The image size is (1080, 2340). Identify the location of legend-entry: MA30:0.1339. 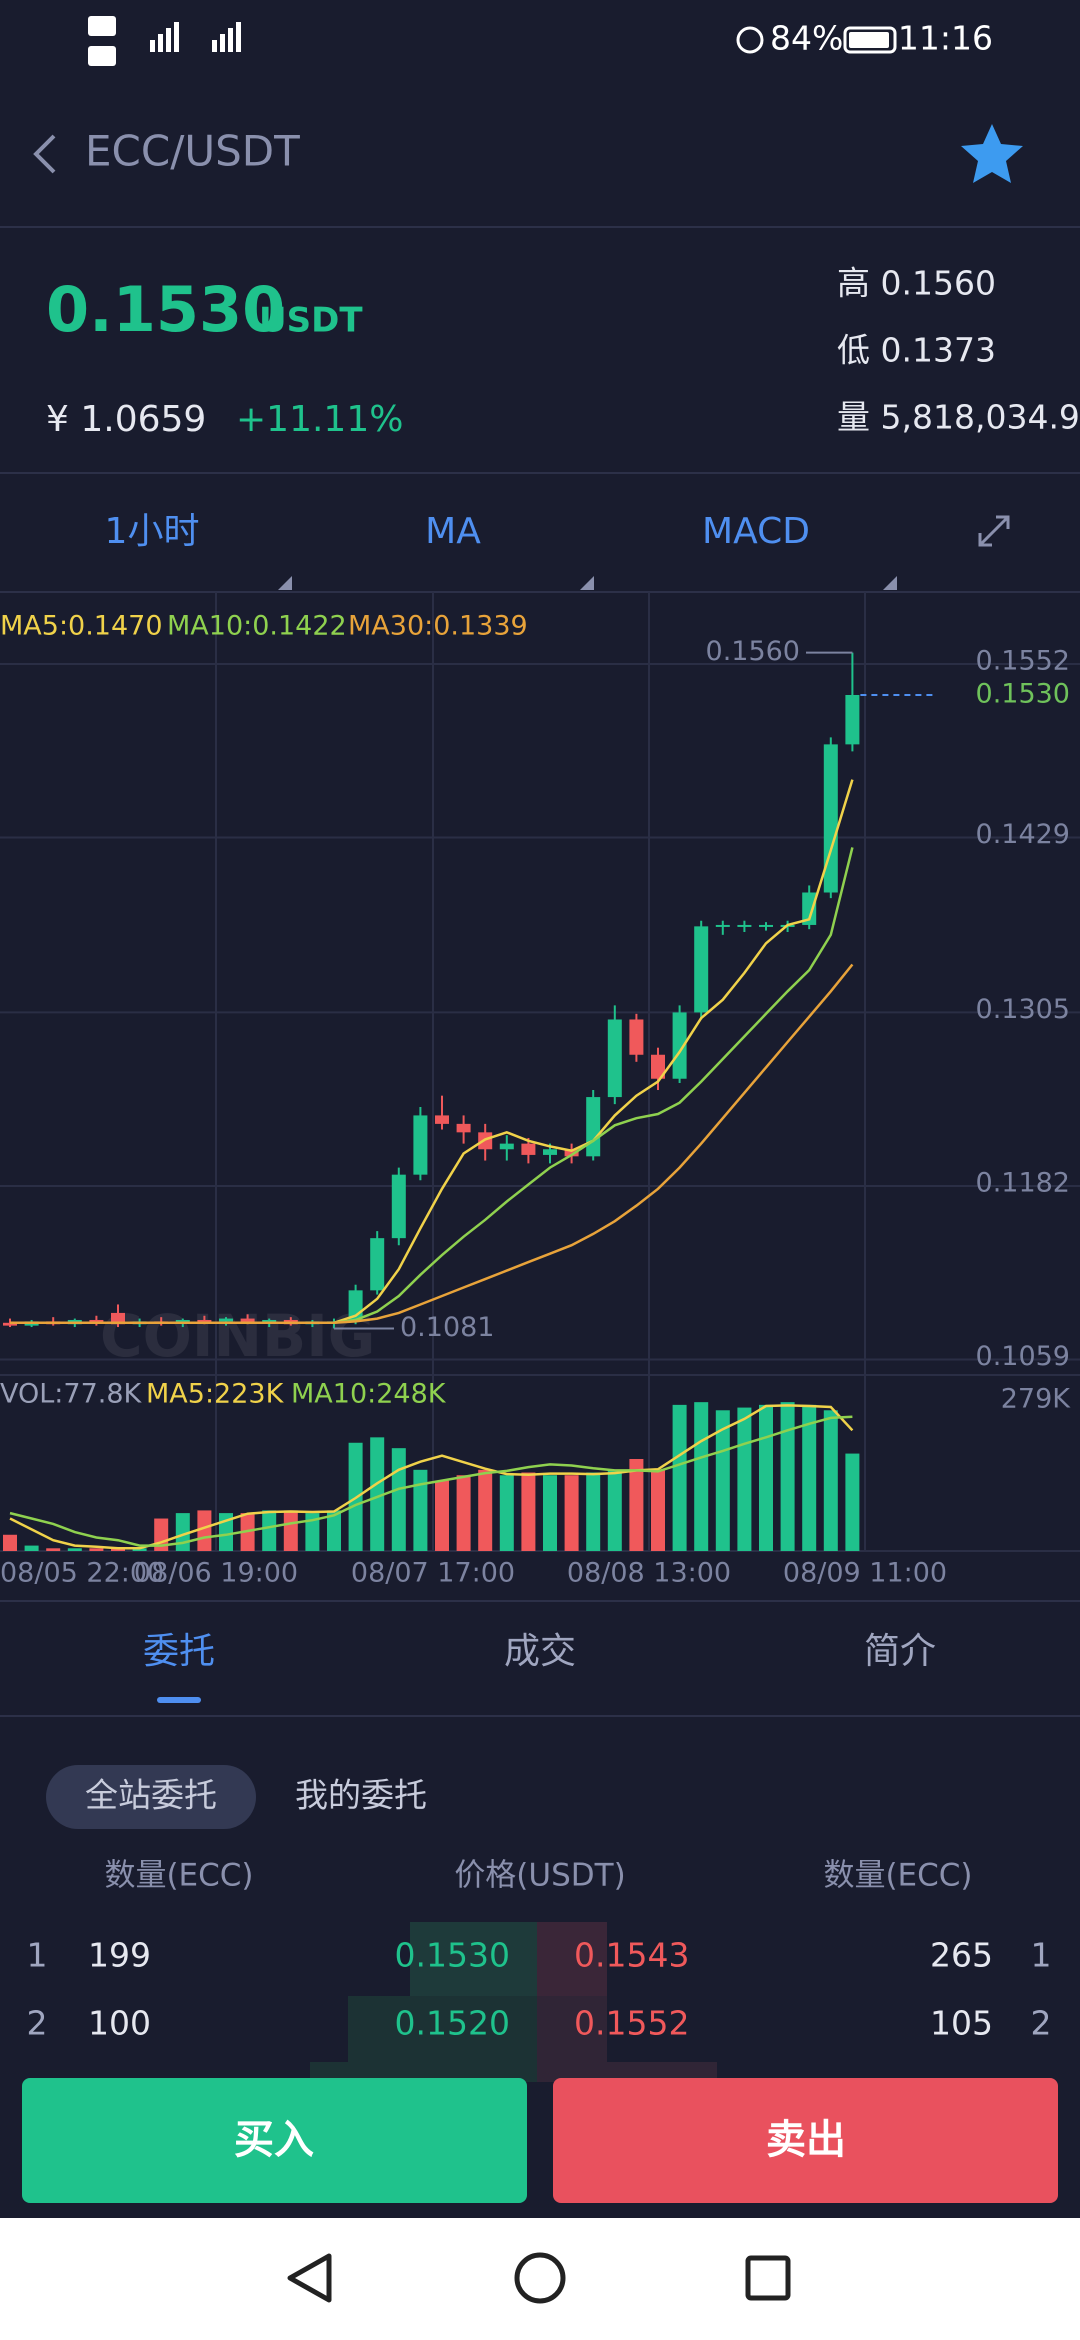
(438, 626).